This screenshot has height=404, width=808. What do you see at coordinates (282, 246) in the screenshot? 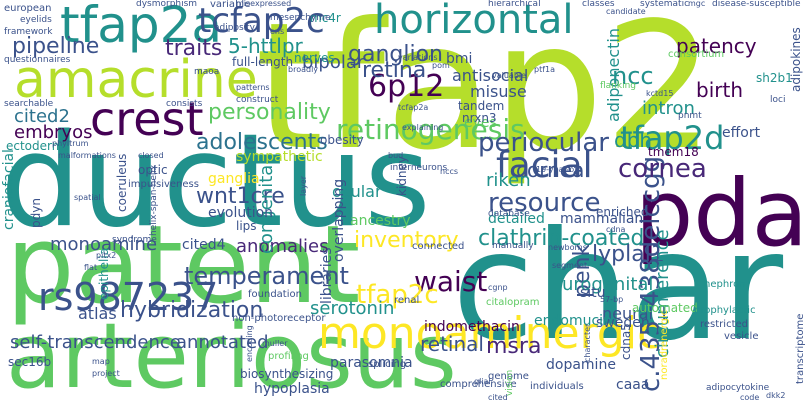
I see `word: anomalies` at bounding box center [282, 246].